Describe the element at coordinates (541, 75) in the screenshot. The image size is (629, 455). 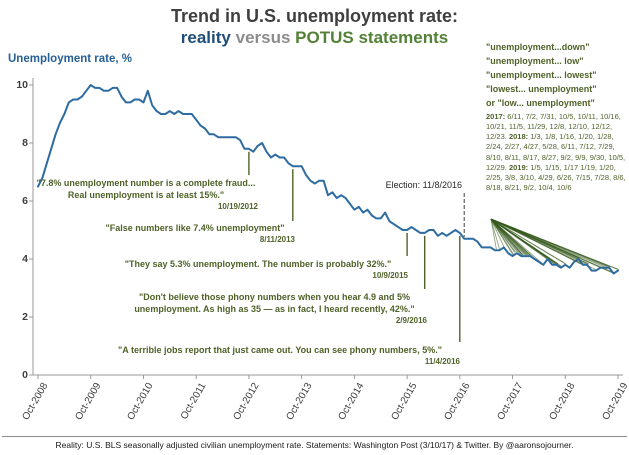
I see `statement-phrase: "unemployment... lowest"` at that location.